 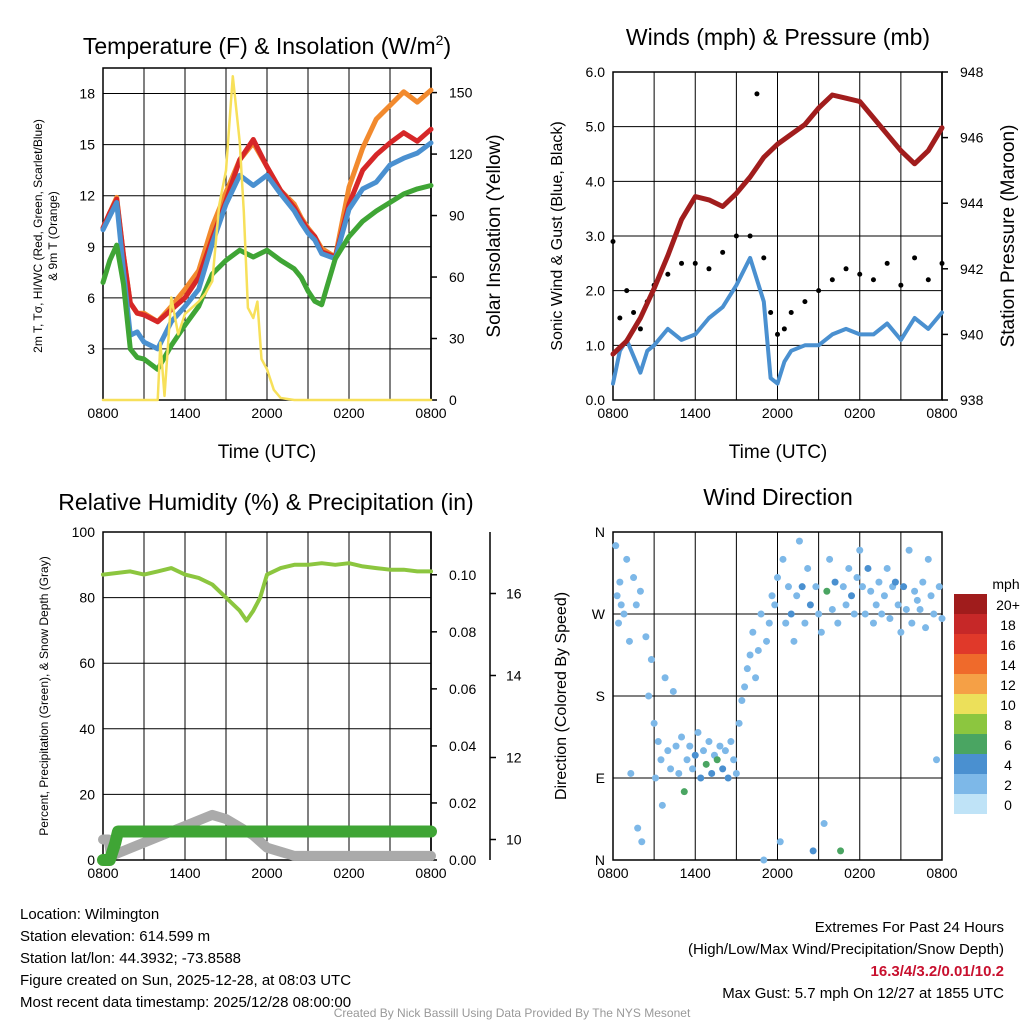 What do you see at coordinates (87, 794) in the screenshot?
I see `y-tick-label: 20` at bounding box center [87, 794].